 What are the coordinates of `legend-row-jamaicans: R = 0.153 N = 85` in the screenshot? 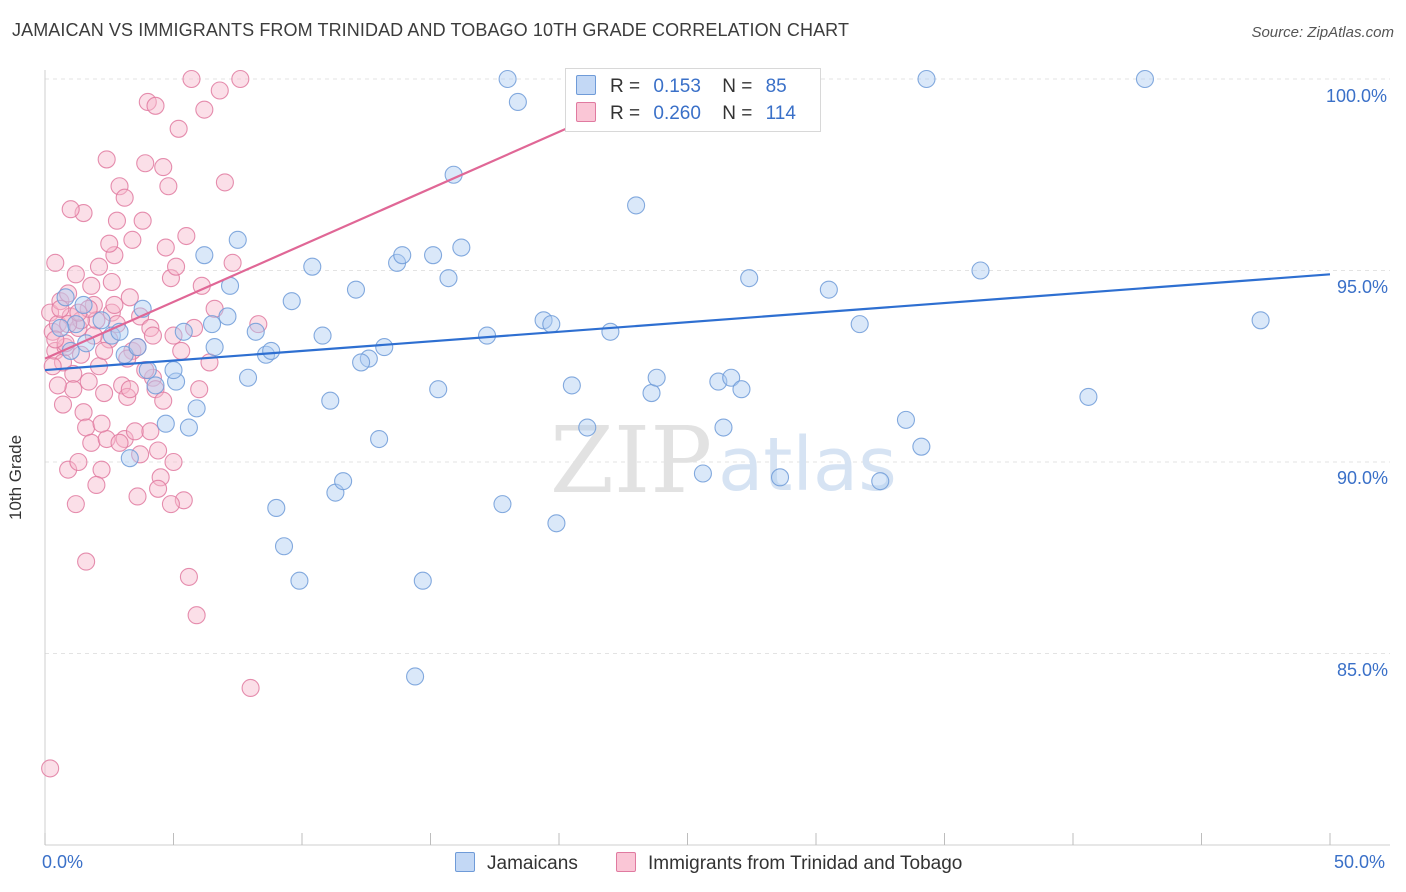 It's located at (681, 87).